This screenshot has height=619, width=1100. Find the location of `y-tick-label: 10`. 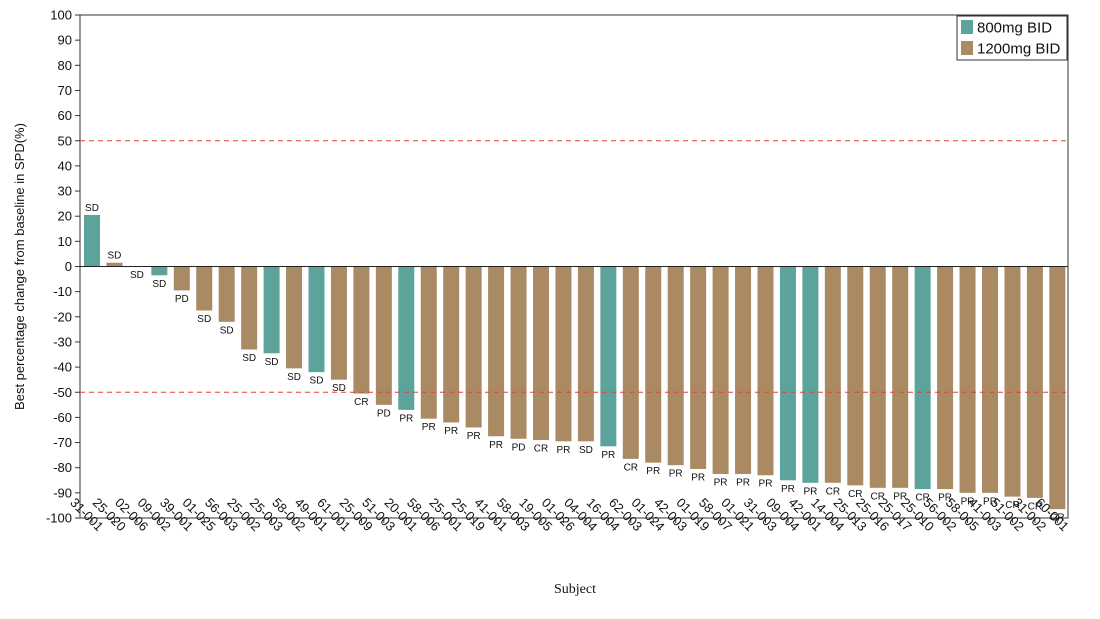

y-tick-label: 10 is located at coordinates (65, 241).